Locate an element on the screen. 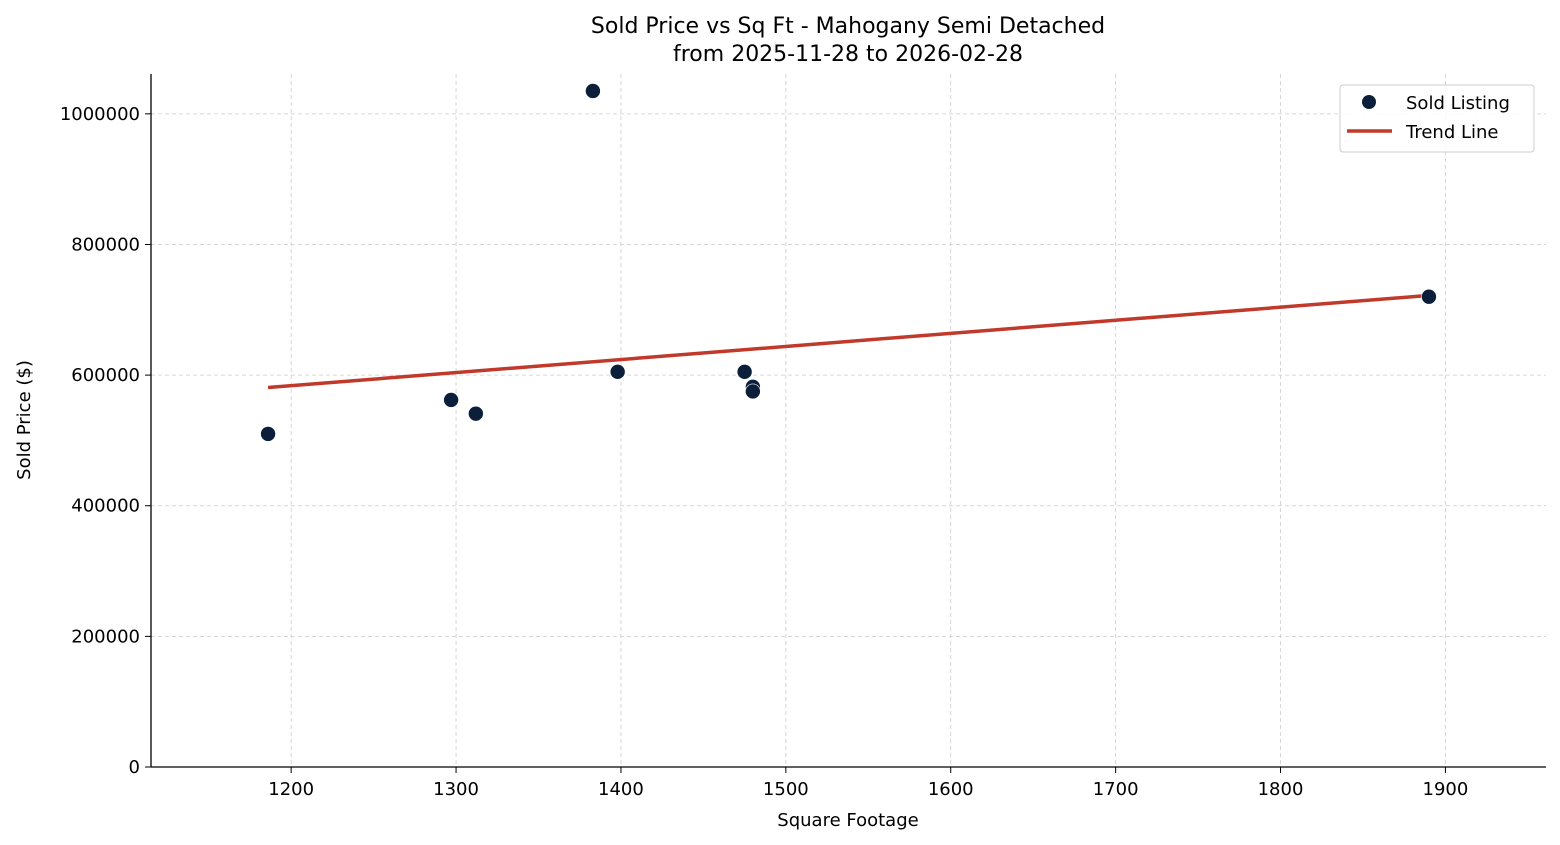  y-tick-label: 0 is located at coordinates (134, 767).